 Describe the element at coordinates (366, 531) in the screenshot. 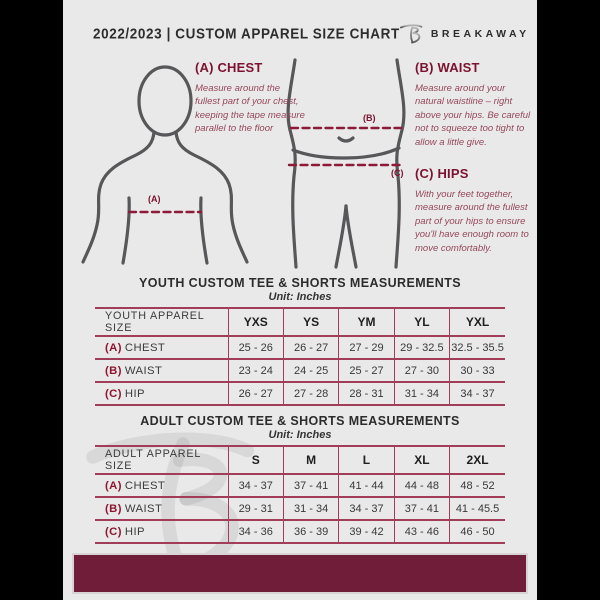

I see `cell: 39 - 42` at that location.